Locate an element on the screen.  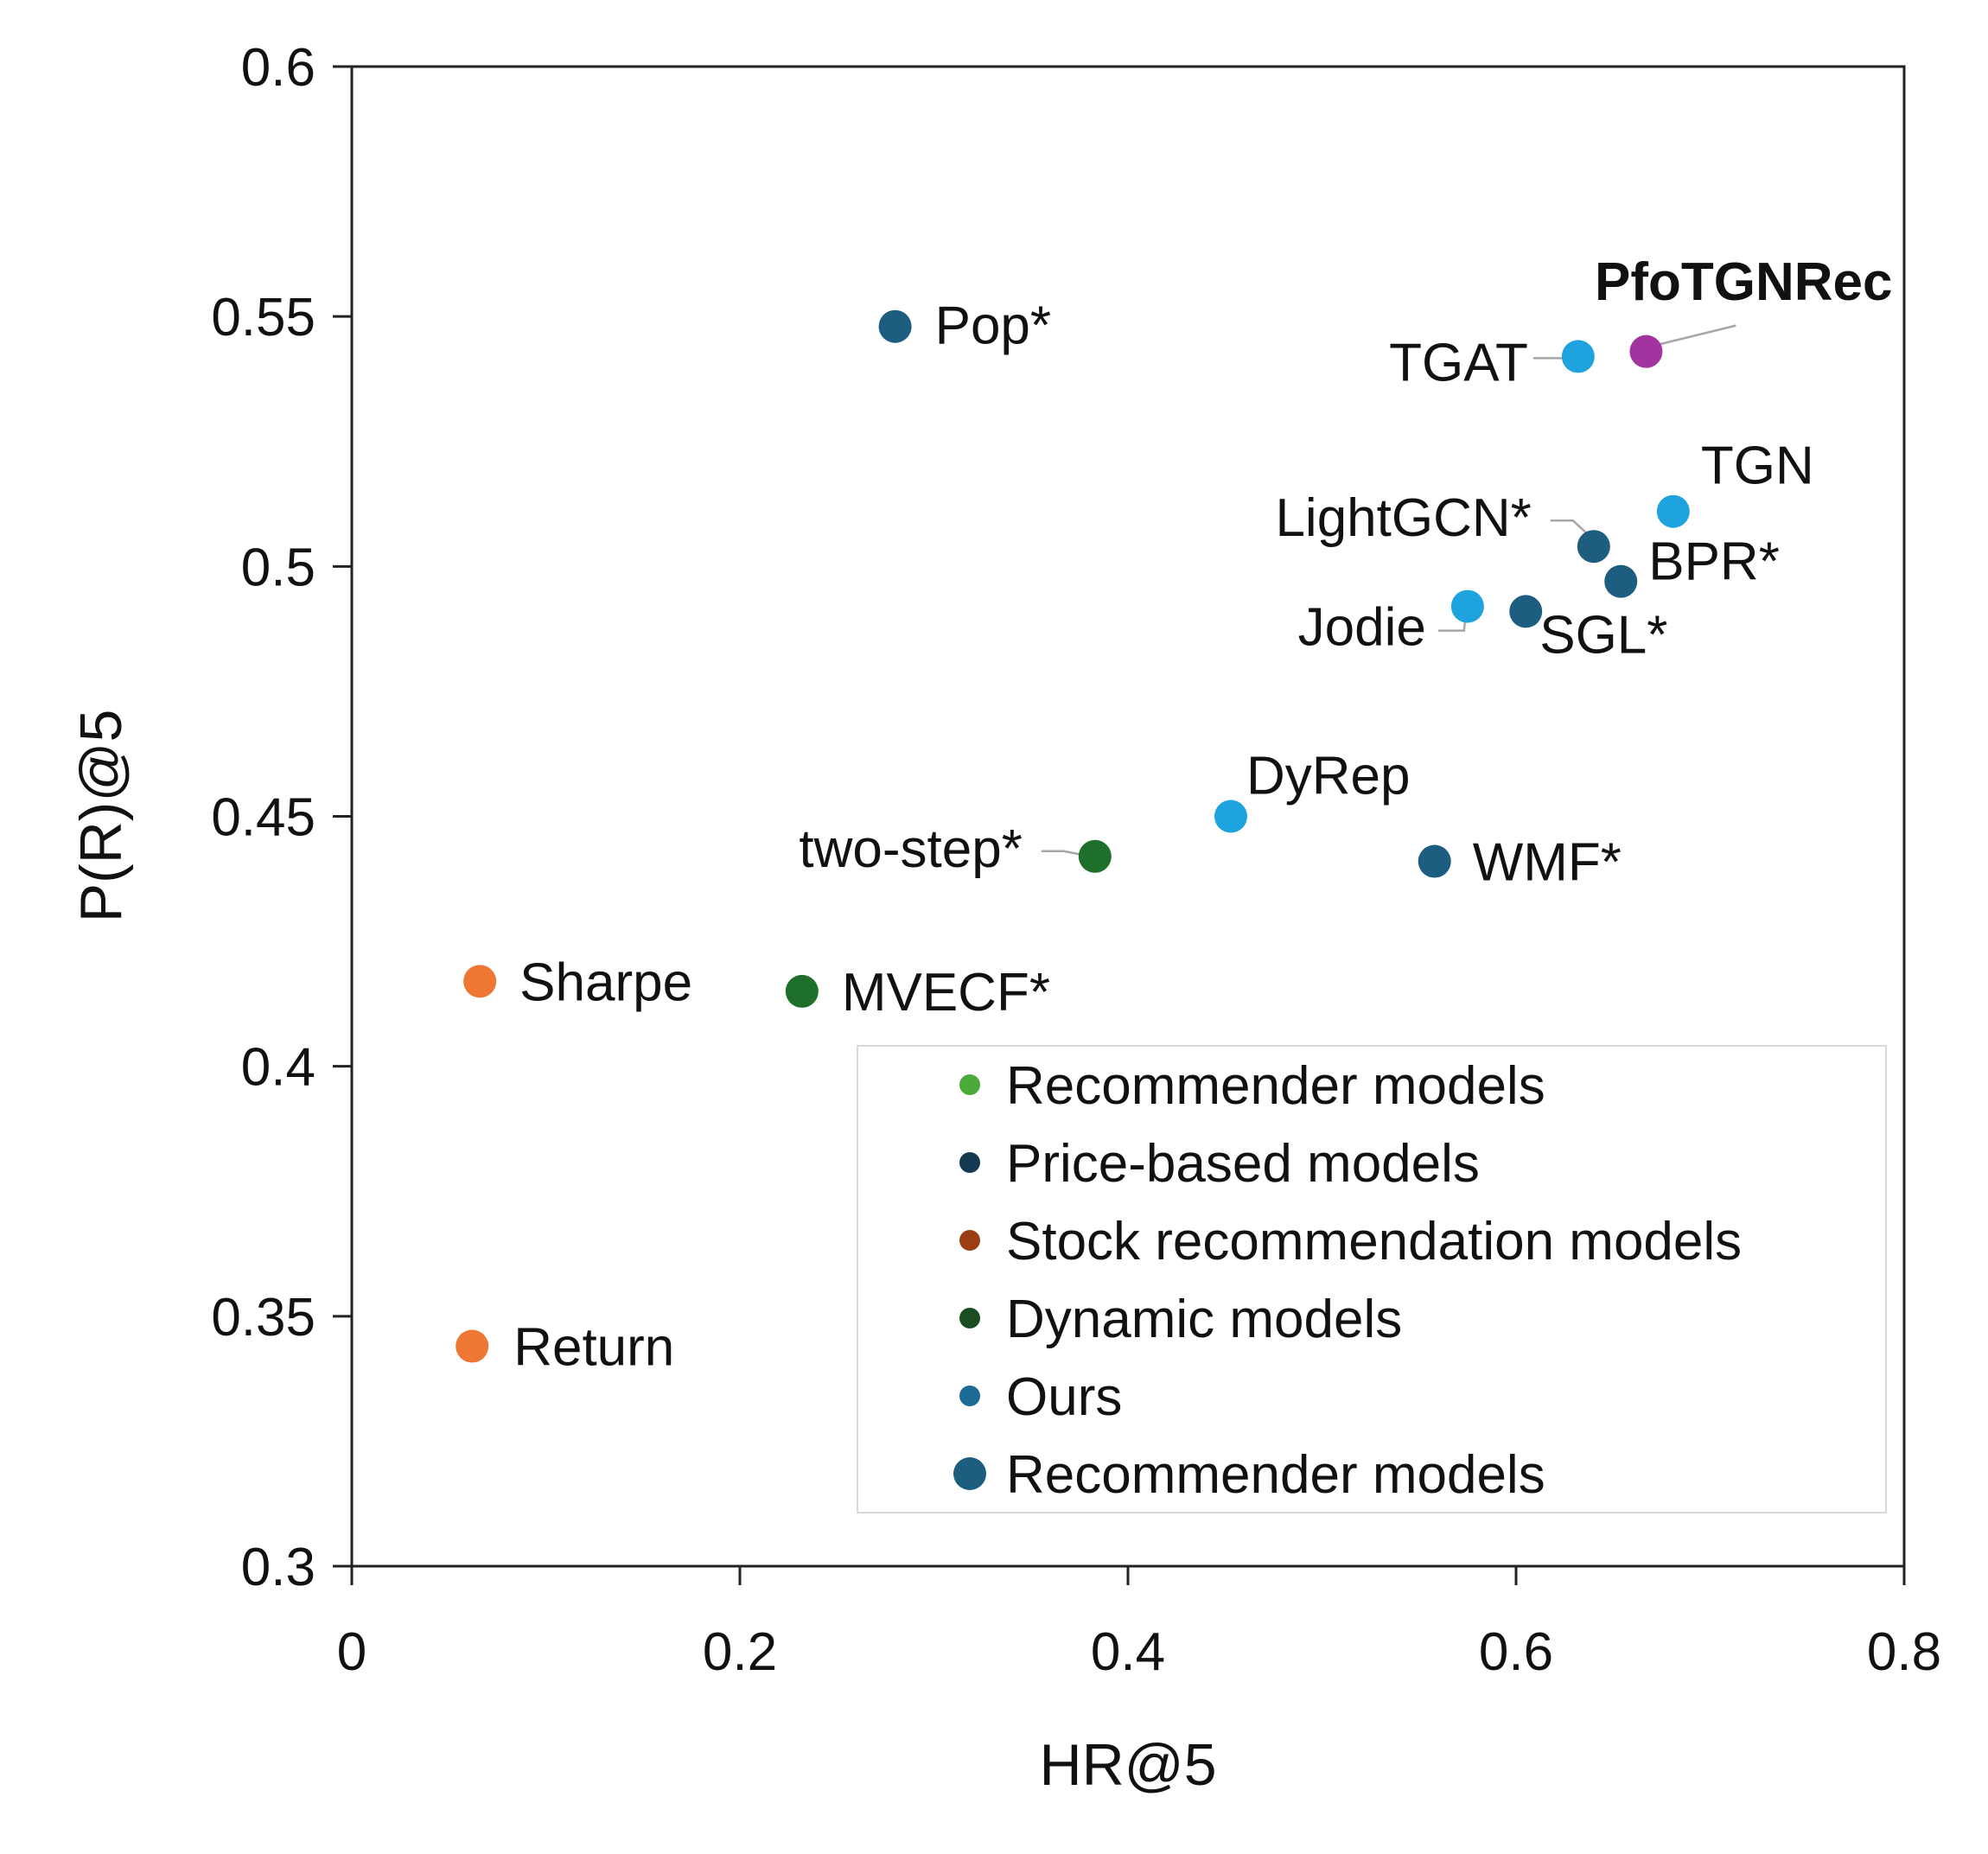
point-jodie is located at coordinates (1467, 606).